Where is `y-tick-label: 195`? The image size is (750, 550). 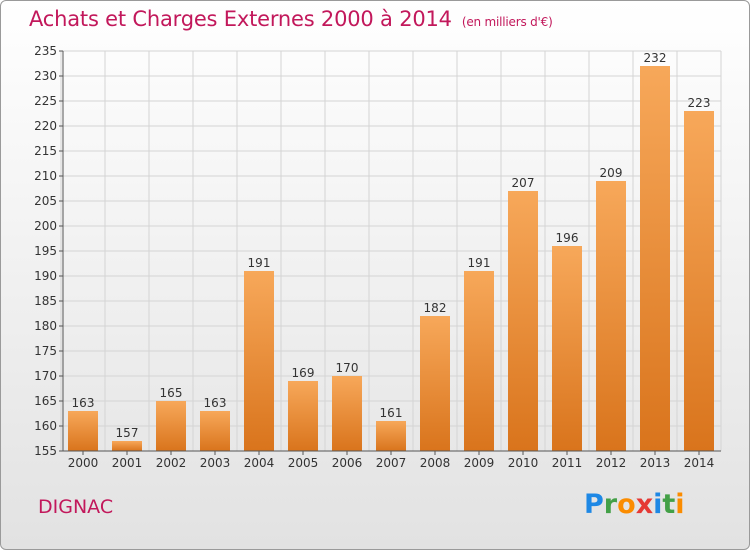
y-tick-label: 195 is located at coordinates (45, 251).